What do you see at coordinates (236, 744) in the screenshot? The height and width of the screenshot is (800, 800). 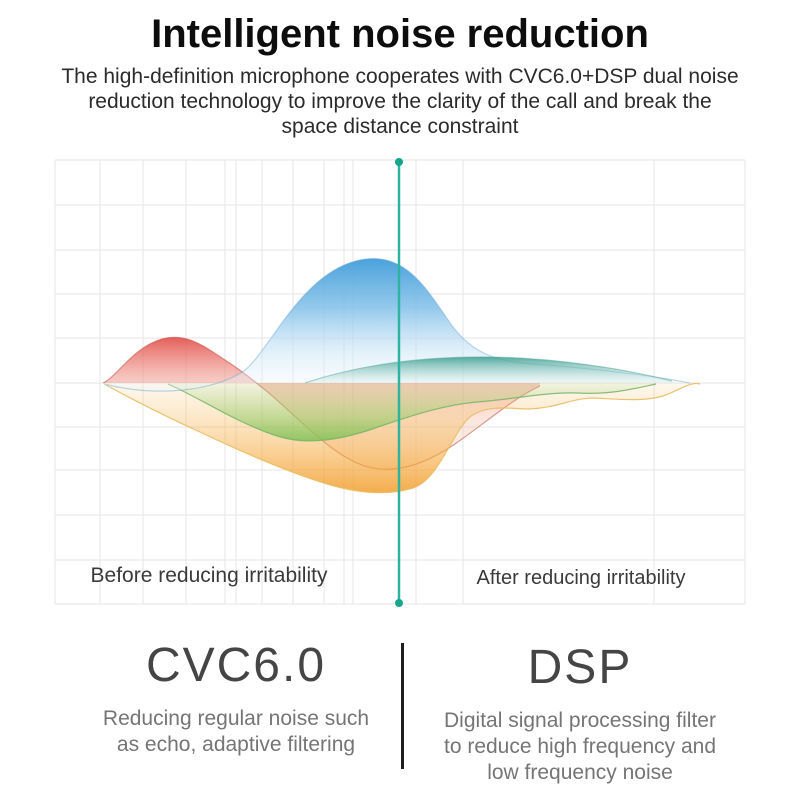 I see `cvc-desc-line-2: as echo, adaptive filtering` at bounding box center [236, 744].